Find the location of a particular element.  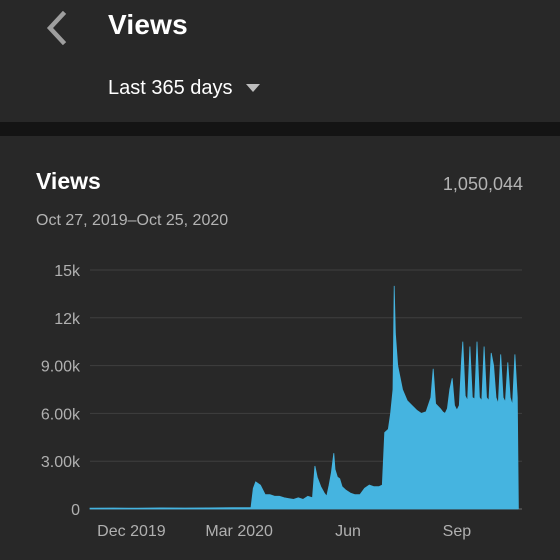

y-tick-label: 6.00k is located at coordinates (61, 414).